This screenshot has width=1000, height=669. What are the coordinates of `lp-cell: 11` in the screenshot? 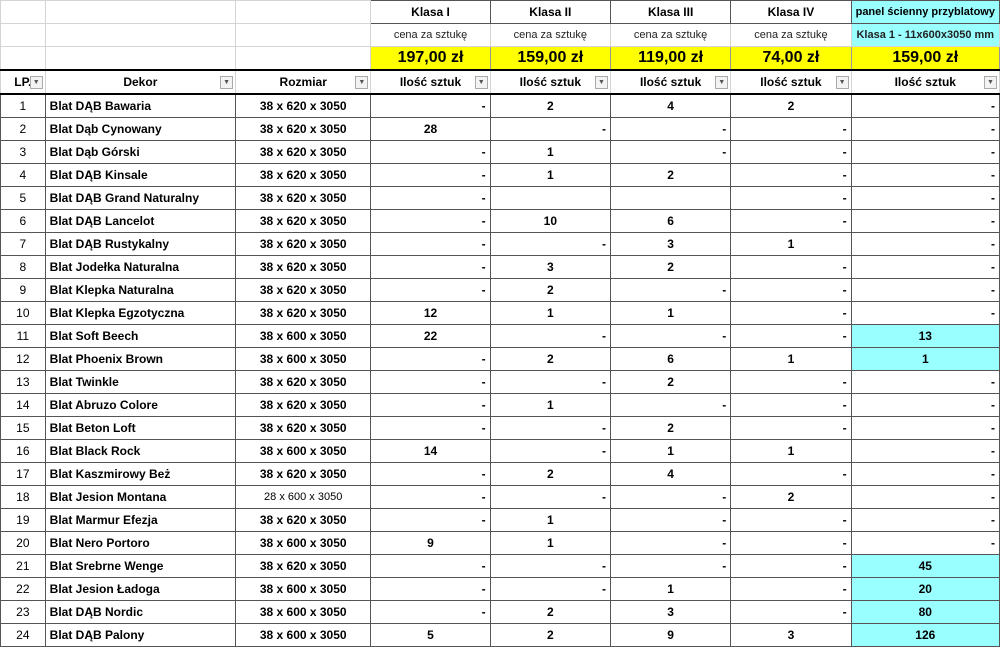 It's located at (23, 336).